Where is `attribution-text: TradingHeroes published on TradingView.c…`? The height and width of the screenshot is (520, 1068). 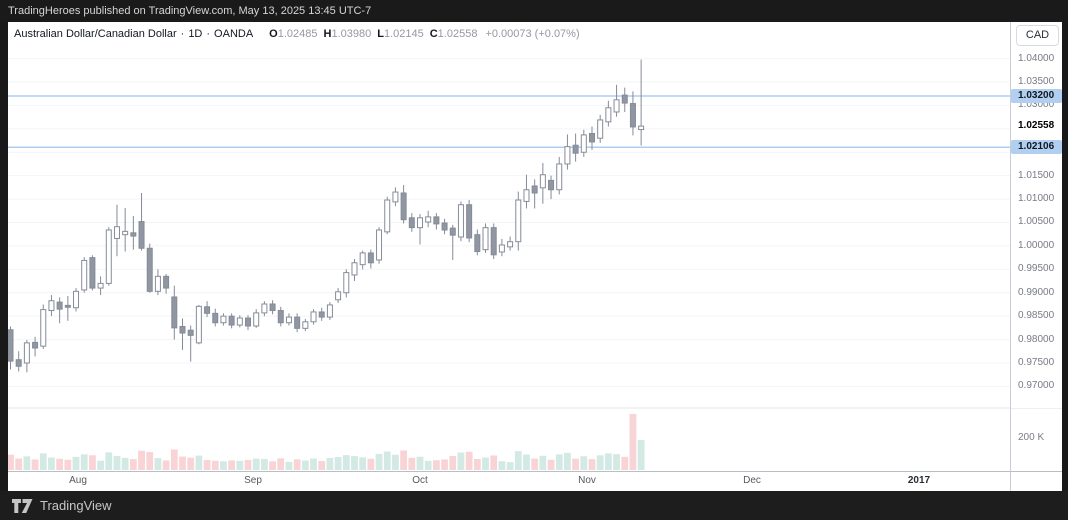
attribution-text: TradingHeroes published on TradingView.c… is located at coordinates (190, 11).